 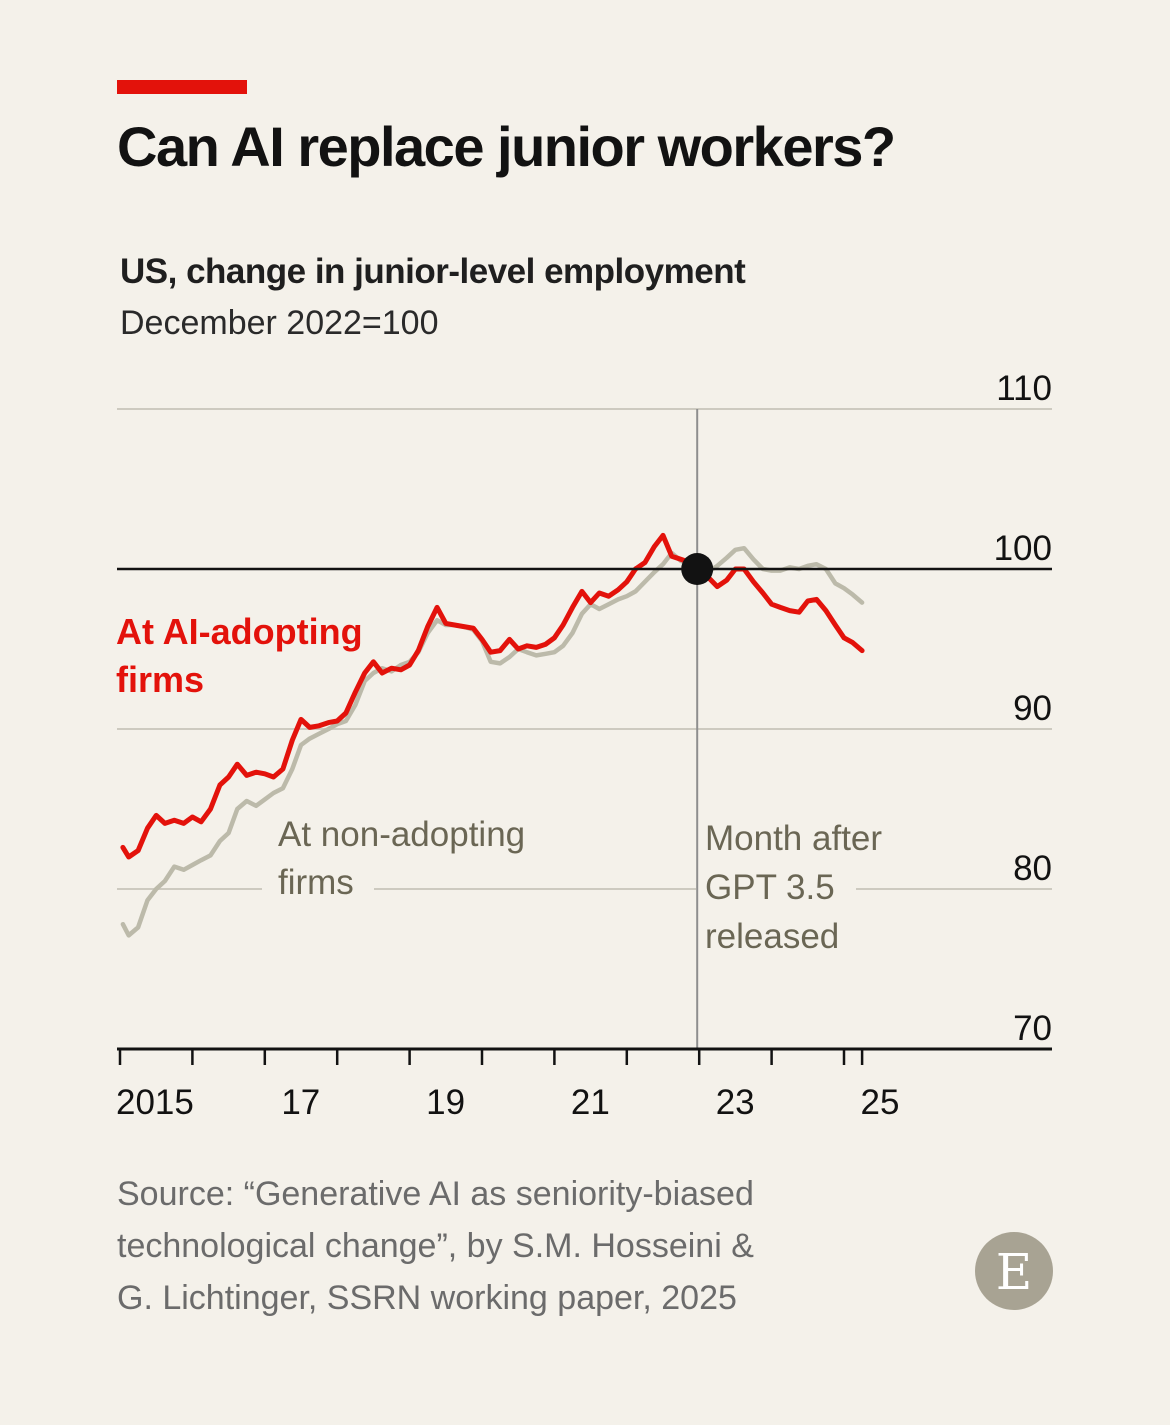 What do you see at coordinates (1032, 1028) in the screenshot?
I see `y-tick-label: 70` at bounding box center [1032, 1028].